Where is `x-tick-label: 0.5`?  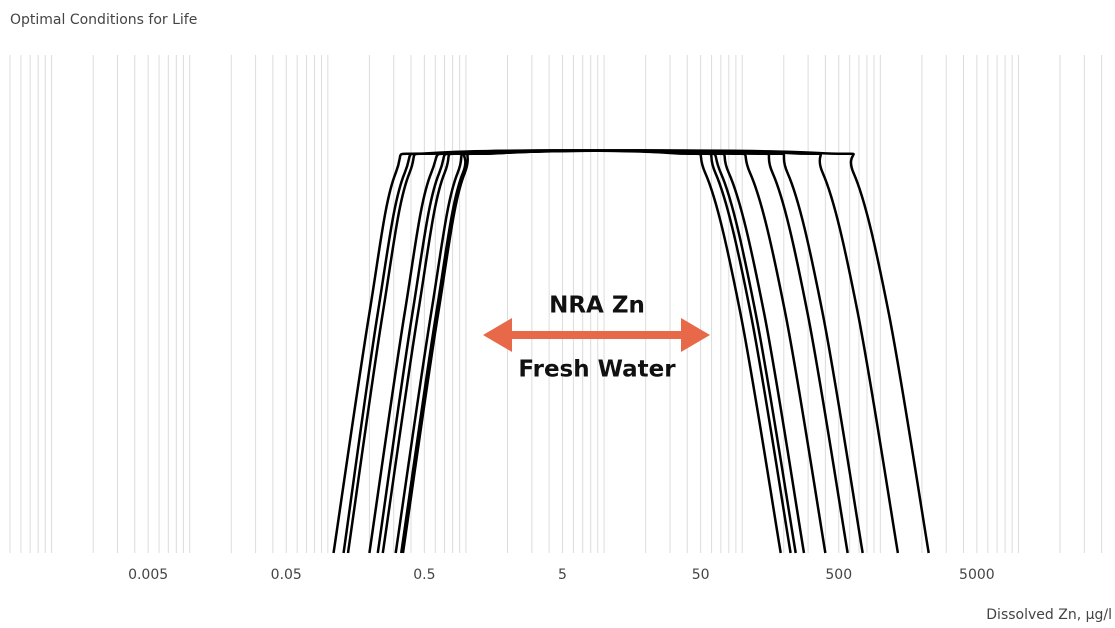
x-tick-label: 0.5 is located at coordinates (424, 575).